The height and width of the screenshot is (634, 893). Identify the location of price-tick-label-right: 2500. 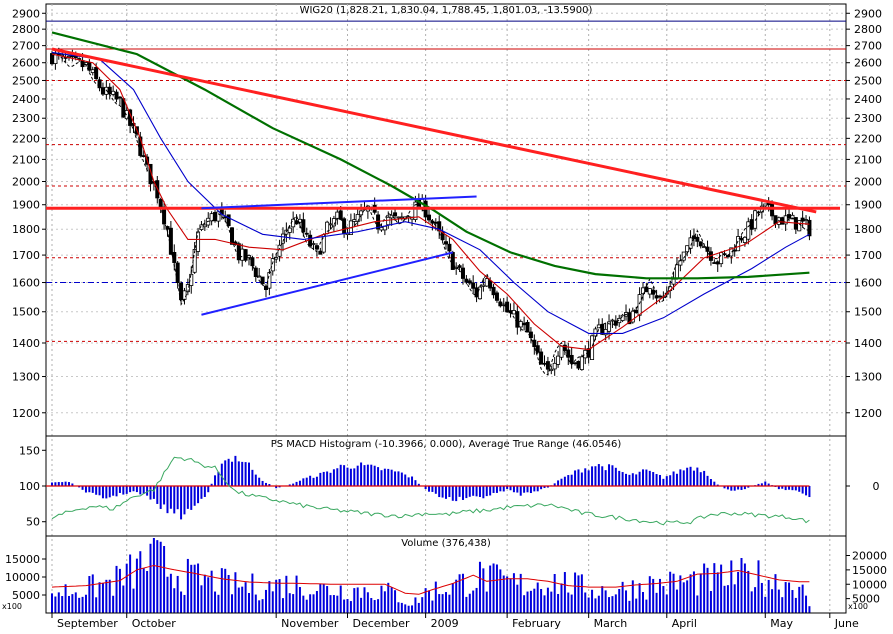
(868, 80).